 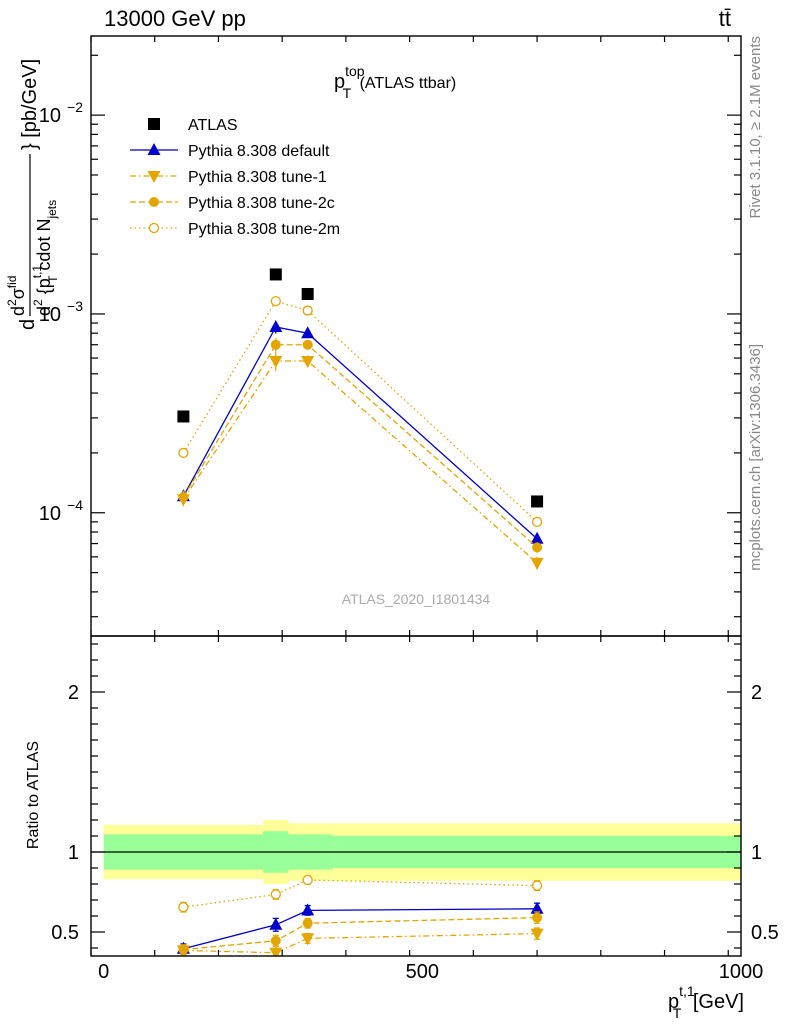 I want to click on header-process-text: tt̄, so click(x=725, y=18).